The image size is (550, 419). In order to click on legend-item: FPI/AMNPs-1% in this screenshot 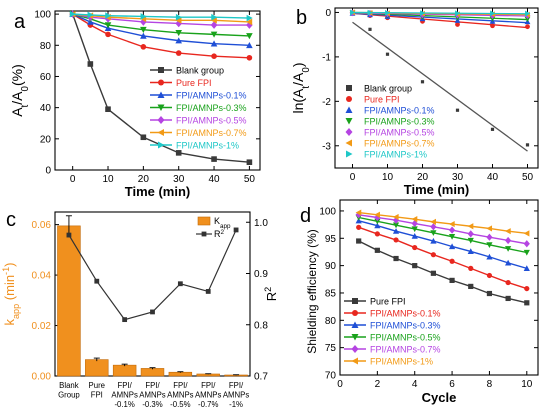, I will do `click(194, 146)`.